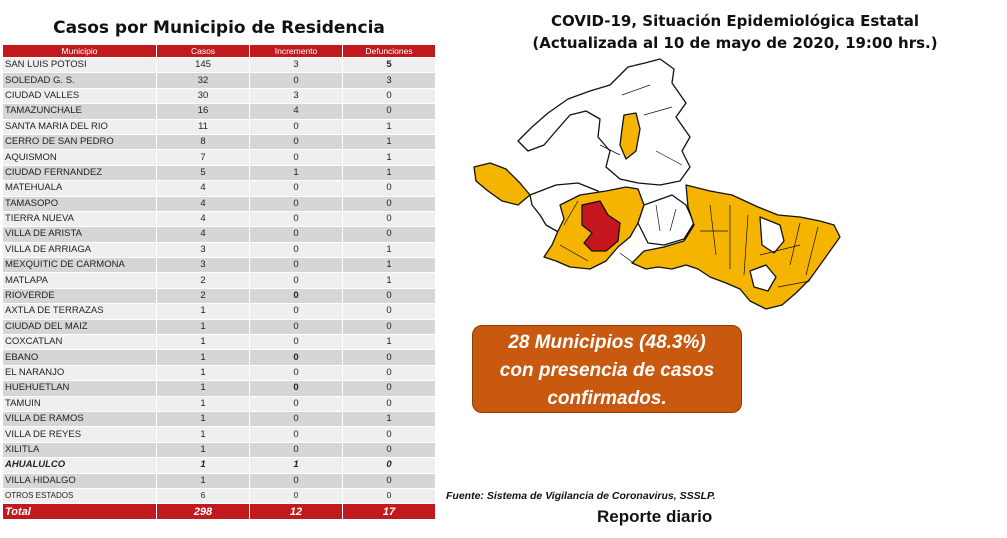 This screenshot has height=538, width=1007. What do you see at coordinates (79, 219) in the screenshot?
I see `municipio-cell: TIERRA NUEVA` at bounding box center [79, 219].